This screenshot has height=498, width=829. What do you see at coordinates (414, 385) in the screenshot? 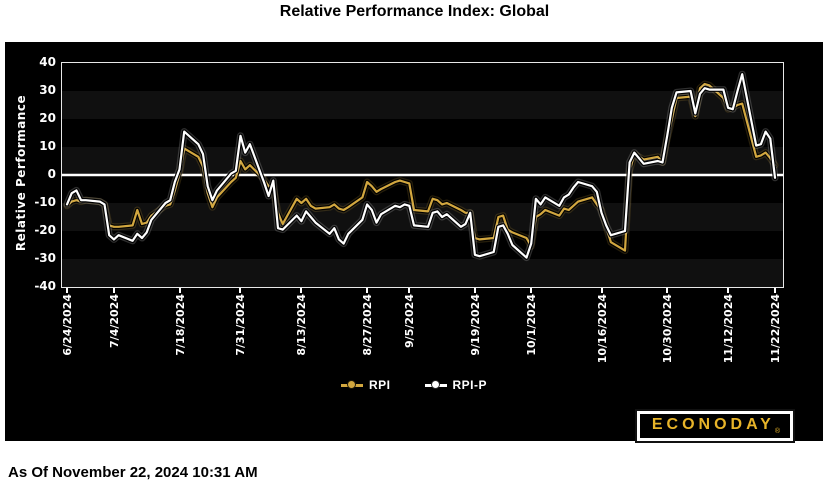
I see `legend: RPI RPI-P` at bounding box center [414, 385].